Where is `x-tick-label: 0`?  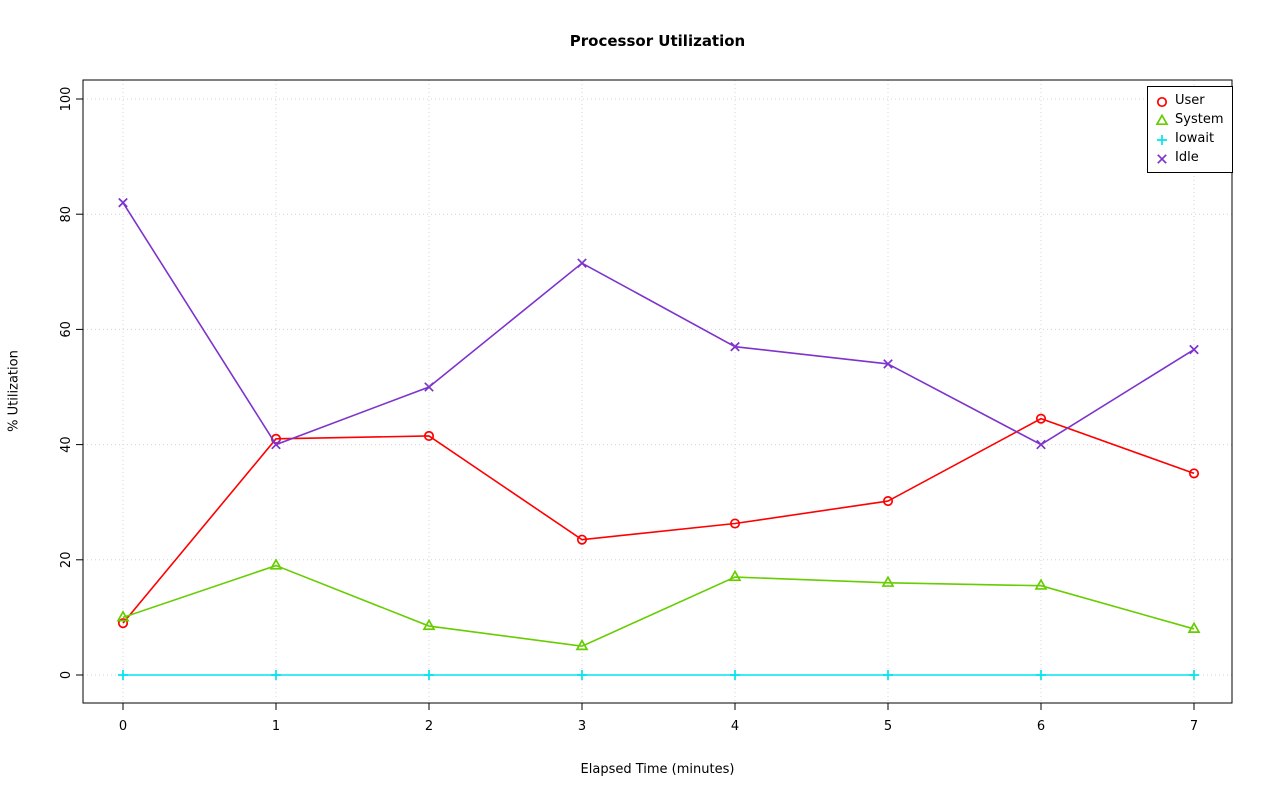 x-tick-label: 0 is located at coordinates (123, 726).